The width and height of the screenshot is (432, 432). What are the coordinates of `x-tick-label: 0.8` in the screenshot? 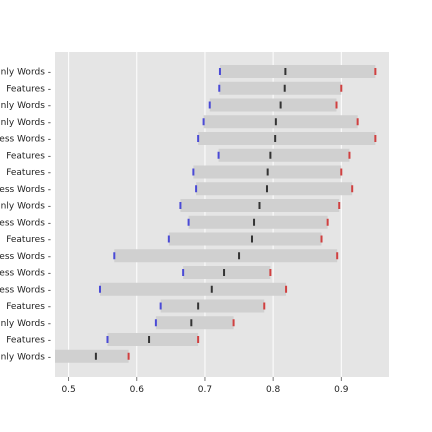 It's located at (273, 390).